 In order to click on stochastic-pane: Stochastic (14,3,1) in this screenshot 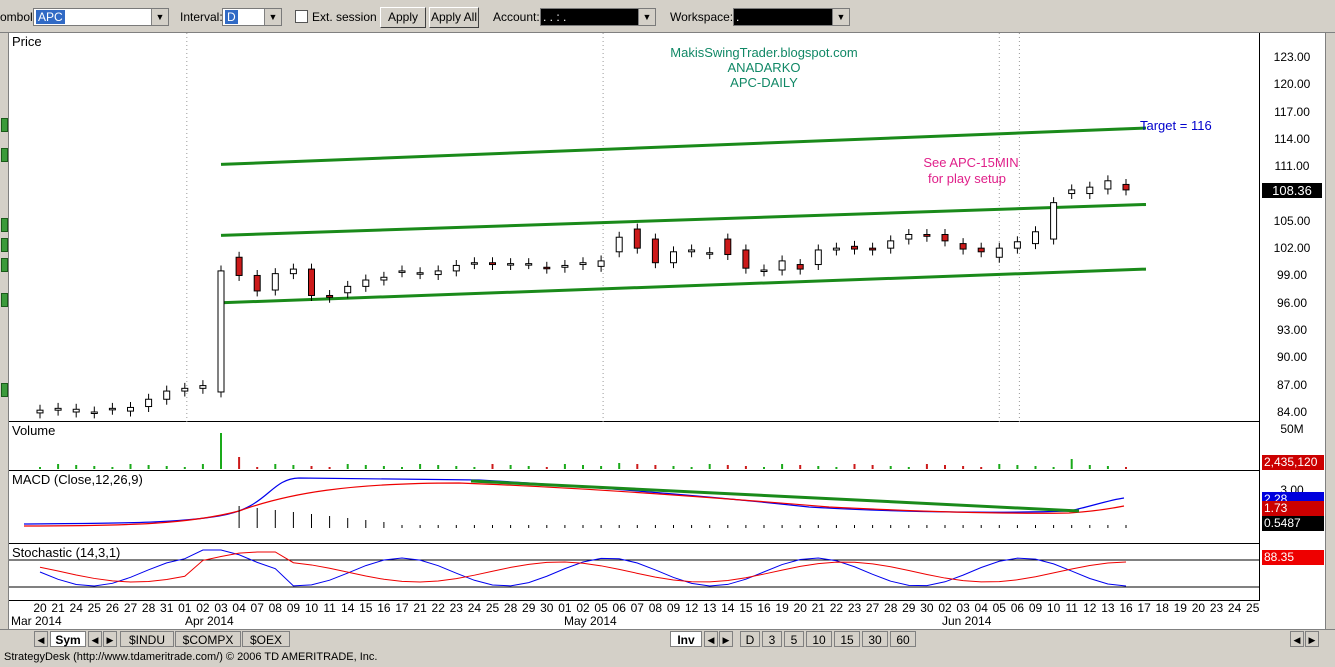, I will do `click(634, 572)`.